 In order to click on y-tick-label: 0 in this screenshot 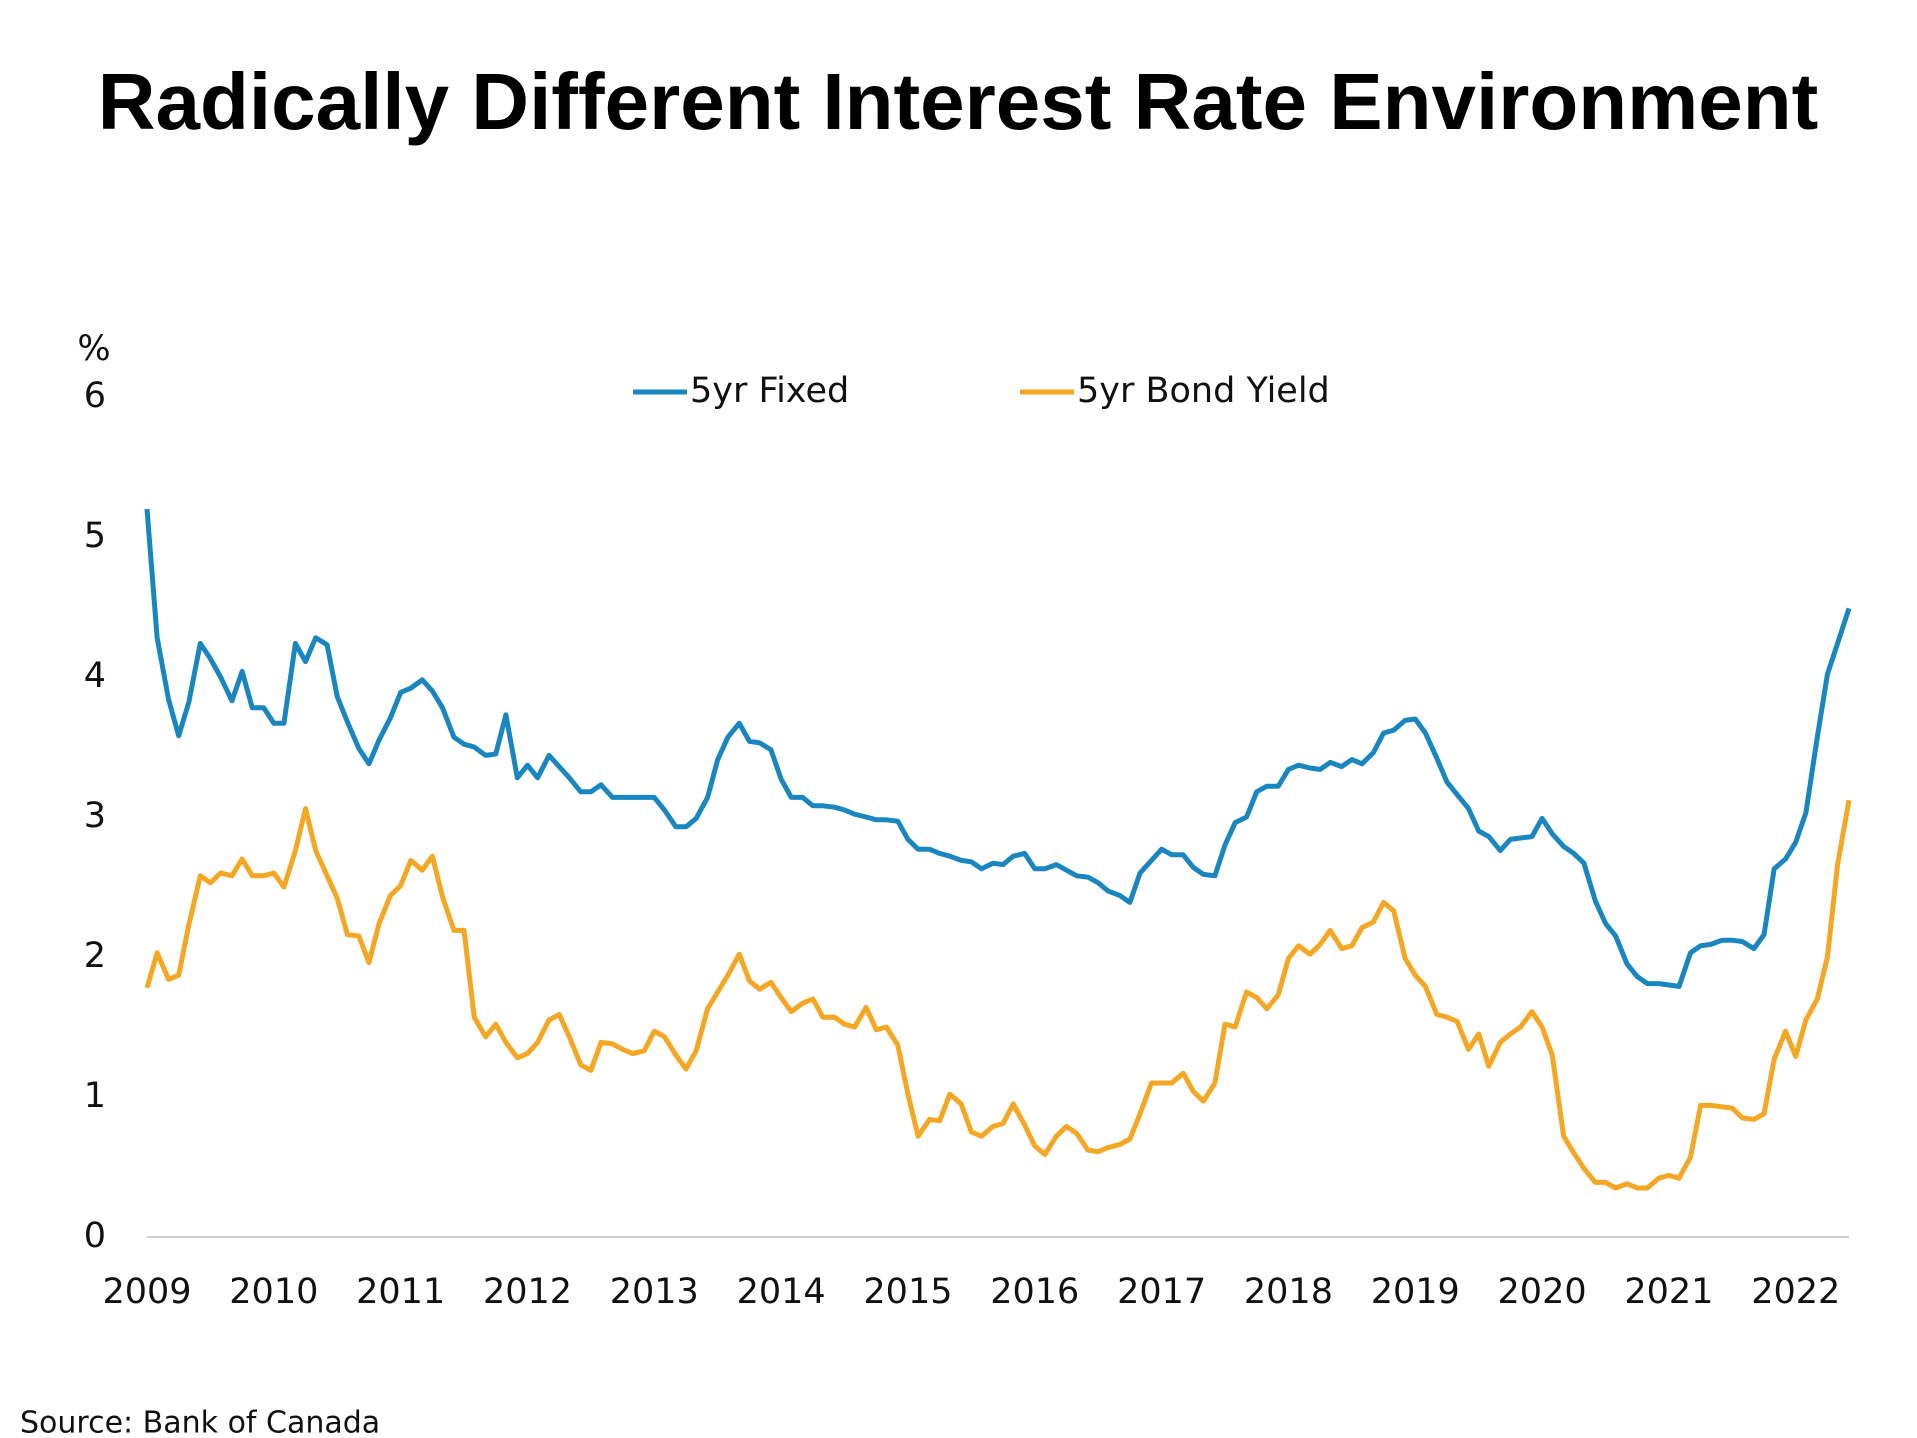, I will do `click(95, 1236)`.